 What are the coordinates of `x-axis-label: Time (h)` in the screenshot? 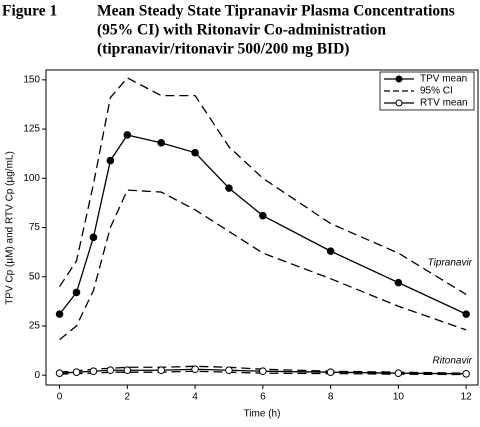 It's located at (262, 414).